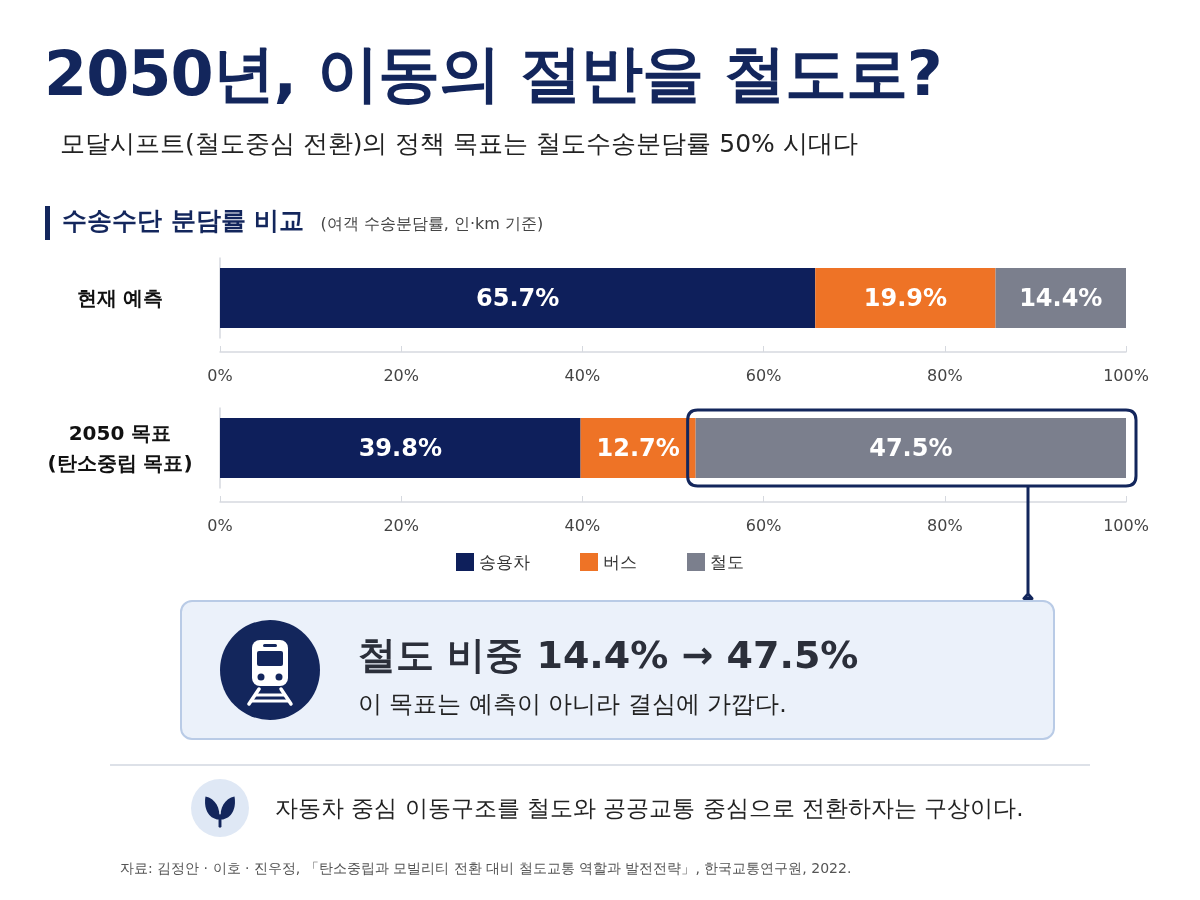  I want to click on data-label: 39.8%, so click(400, 448).